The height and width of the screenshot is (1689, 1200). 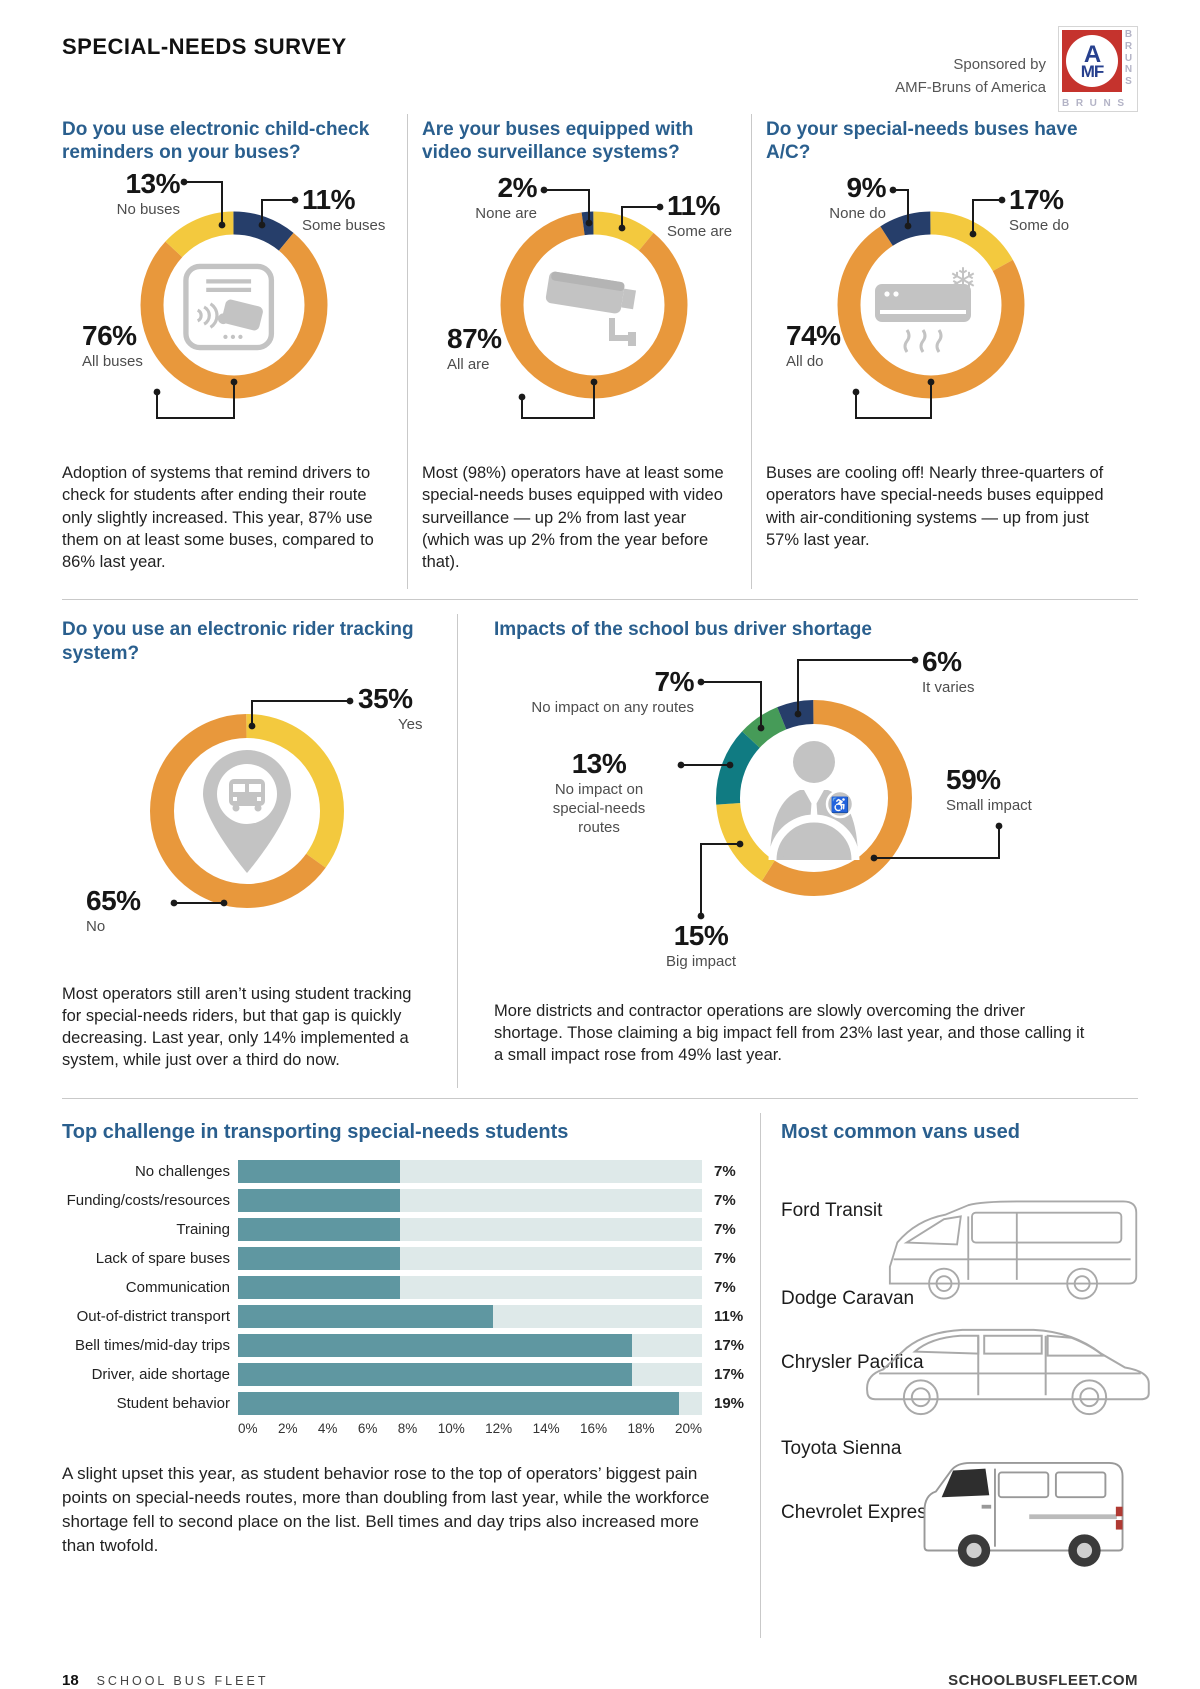 What do you see at coordinates (390, 707) in the screenshot?
I see `callout-yes: 35% Yes` at bounding box center [390, 707].